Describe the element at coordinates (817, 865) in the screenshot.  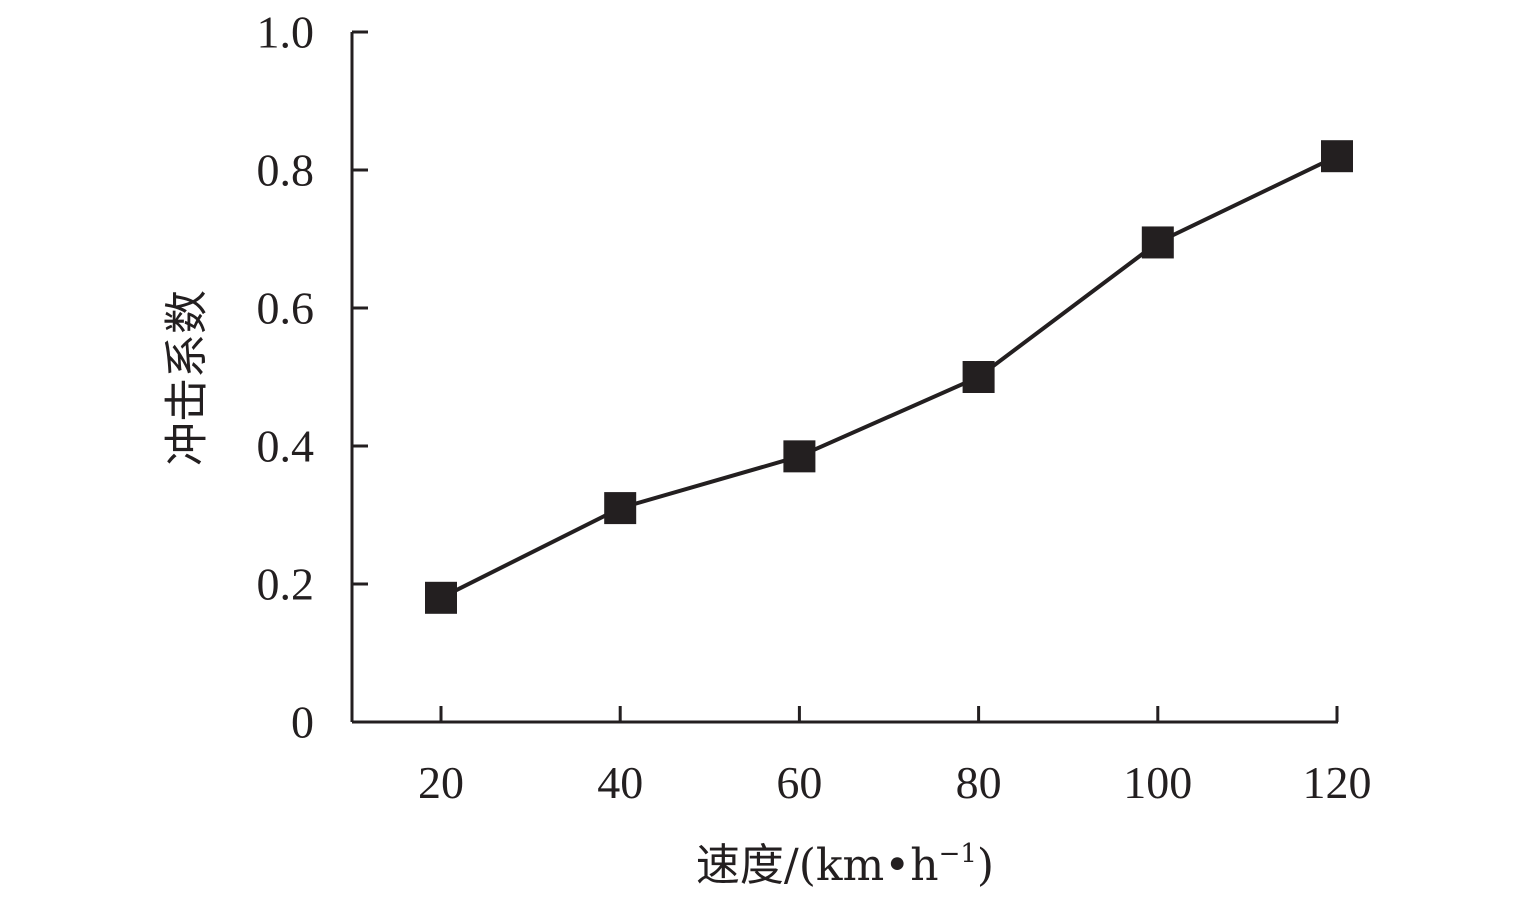
I see `x-axis-title-main: 速度/(km•h` at that location.